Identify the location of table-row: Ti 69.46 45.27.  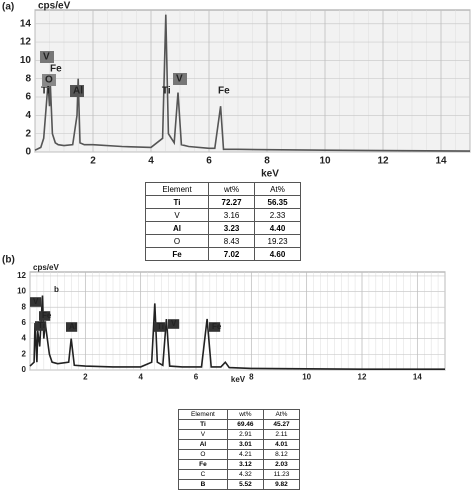
(239, 424).